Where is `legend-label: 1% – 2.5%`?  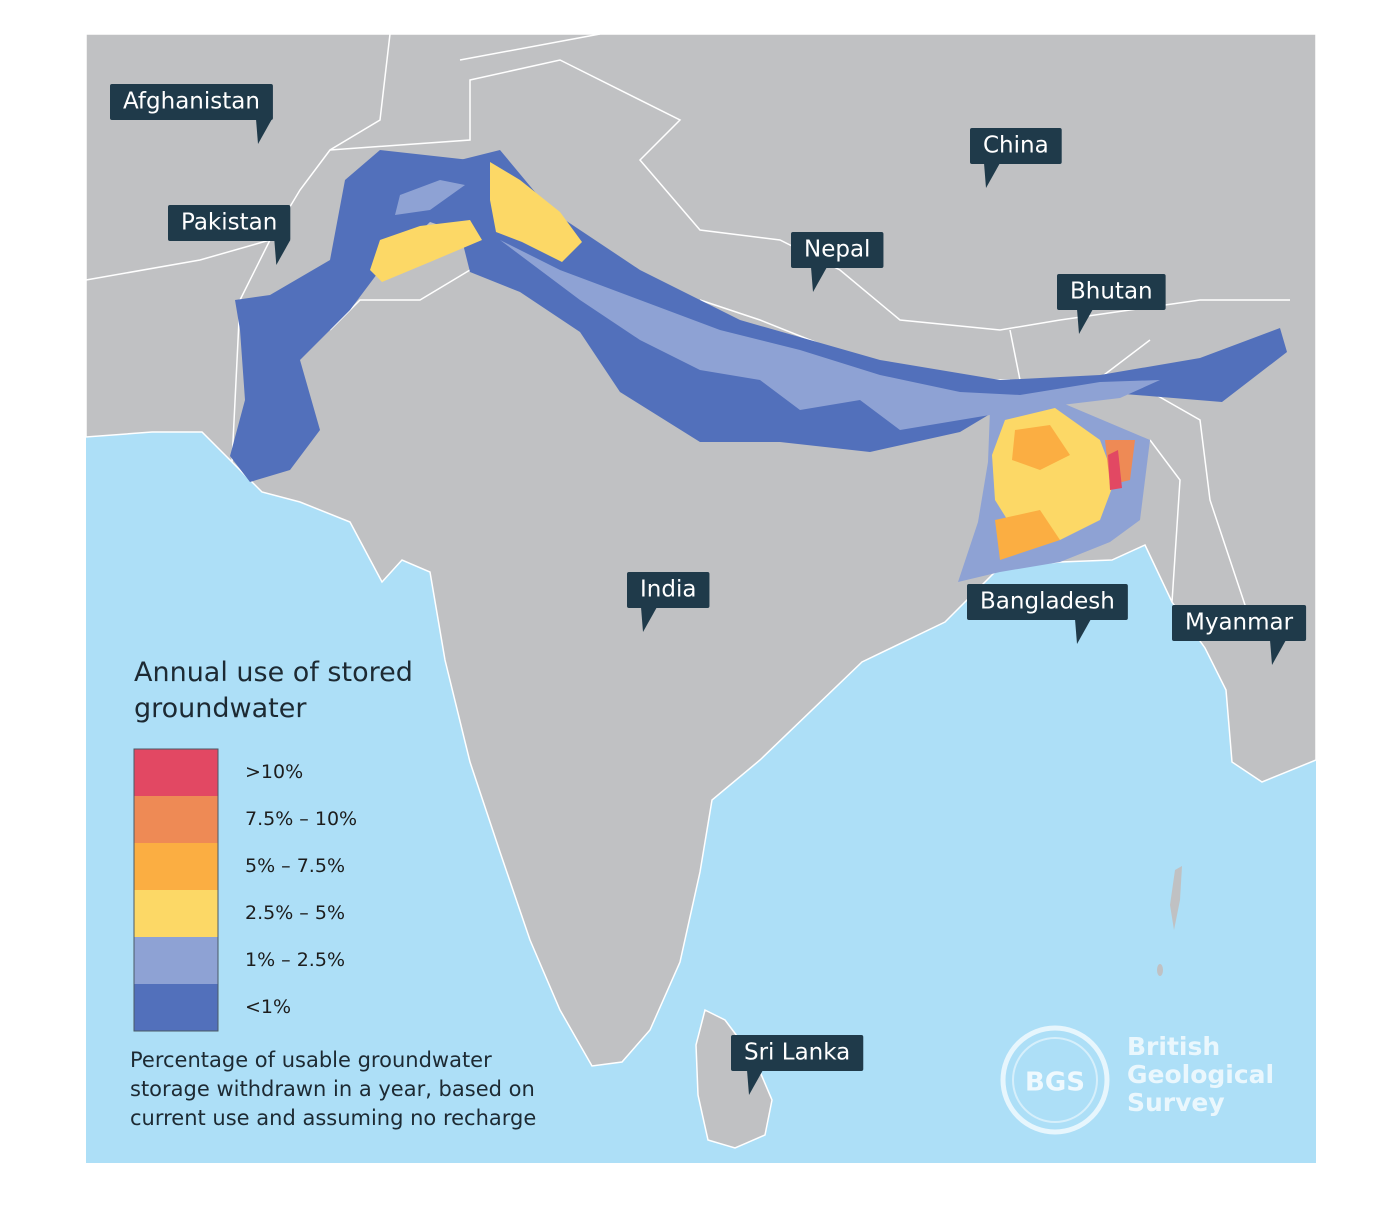 legend-label: 1% – 2.5% is located at coordinates (295, 960).